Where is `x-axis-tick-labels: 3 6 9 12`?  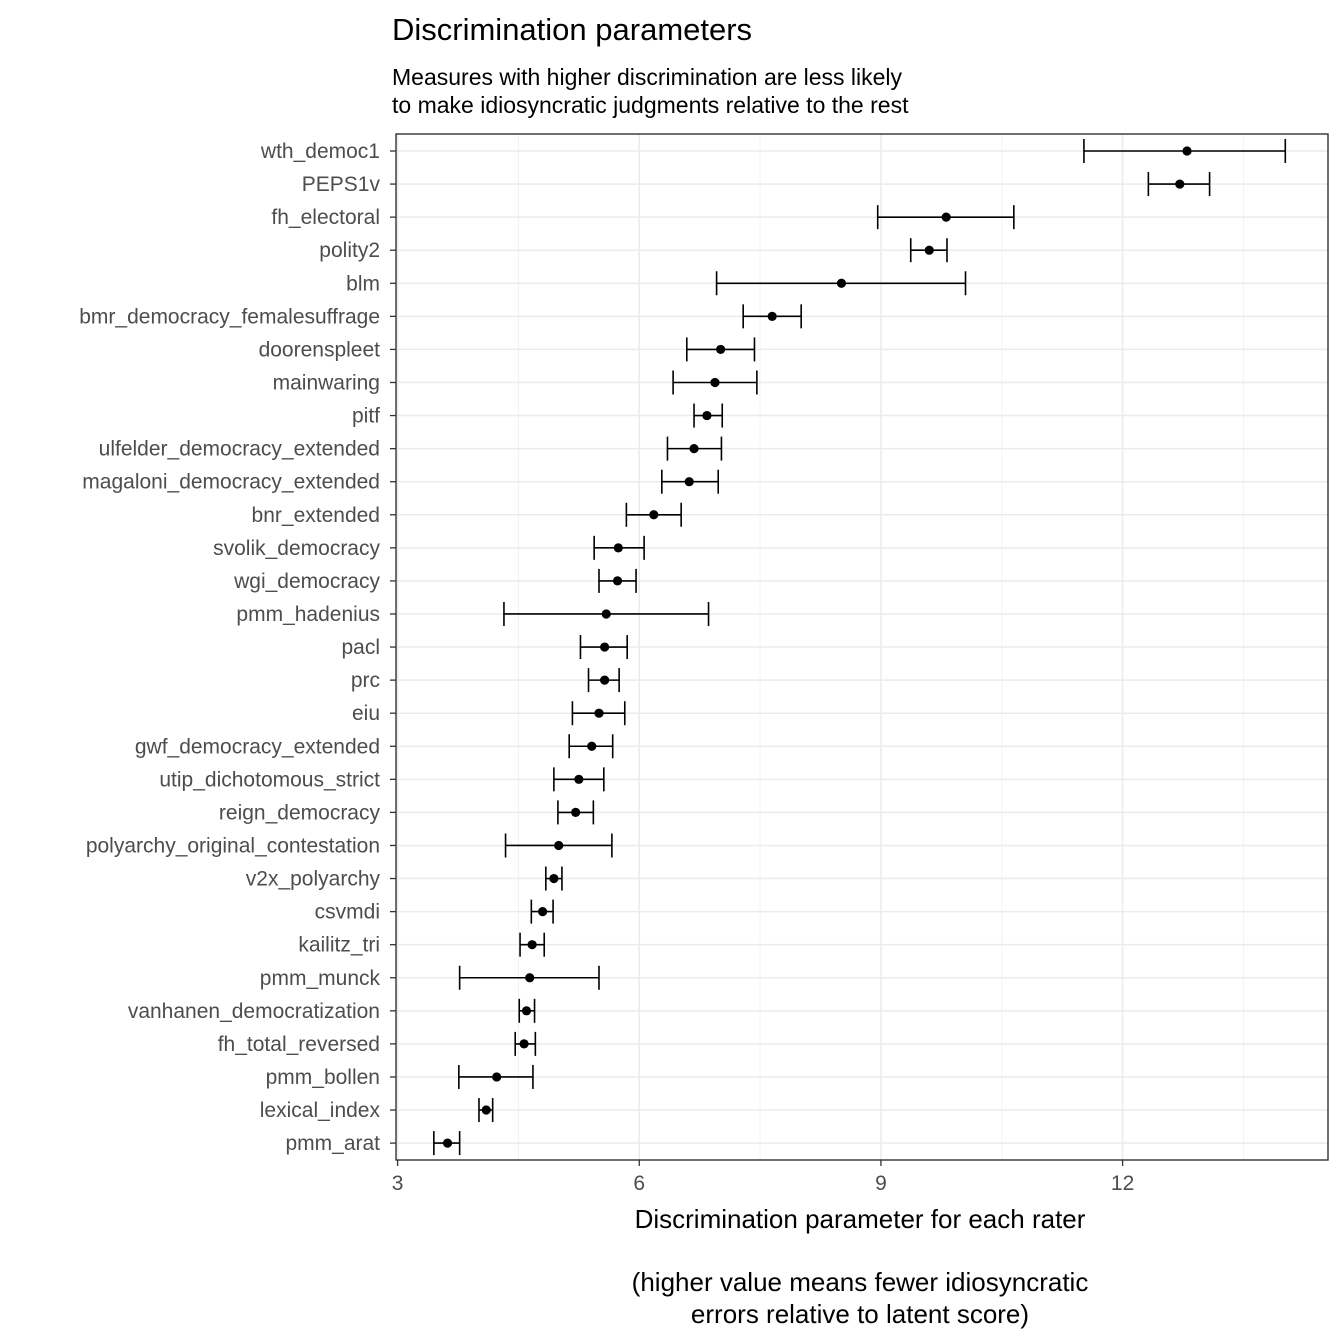
x-axis-tick-labels: 3 6 9 12 is located at coordinates (763, 1177).